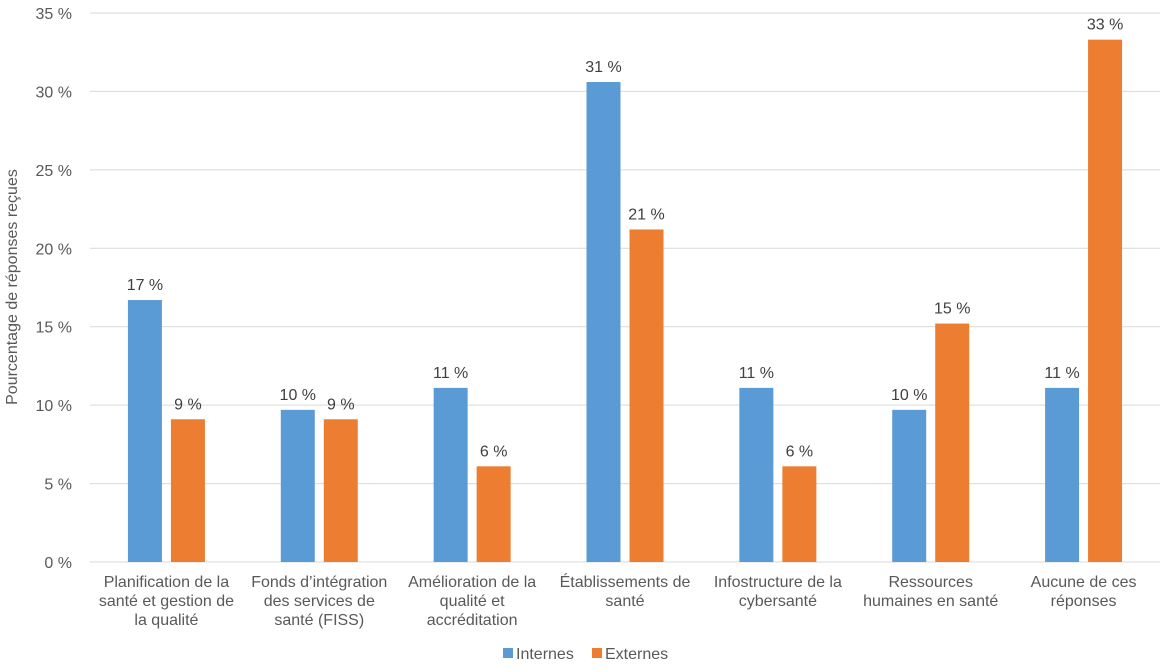  I want to click on x-category-line: la qualité, so click(166, 620).